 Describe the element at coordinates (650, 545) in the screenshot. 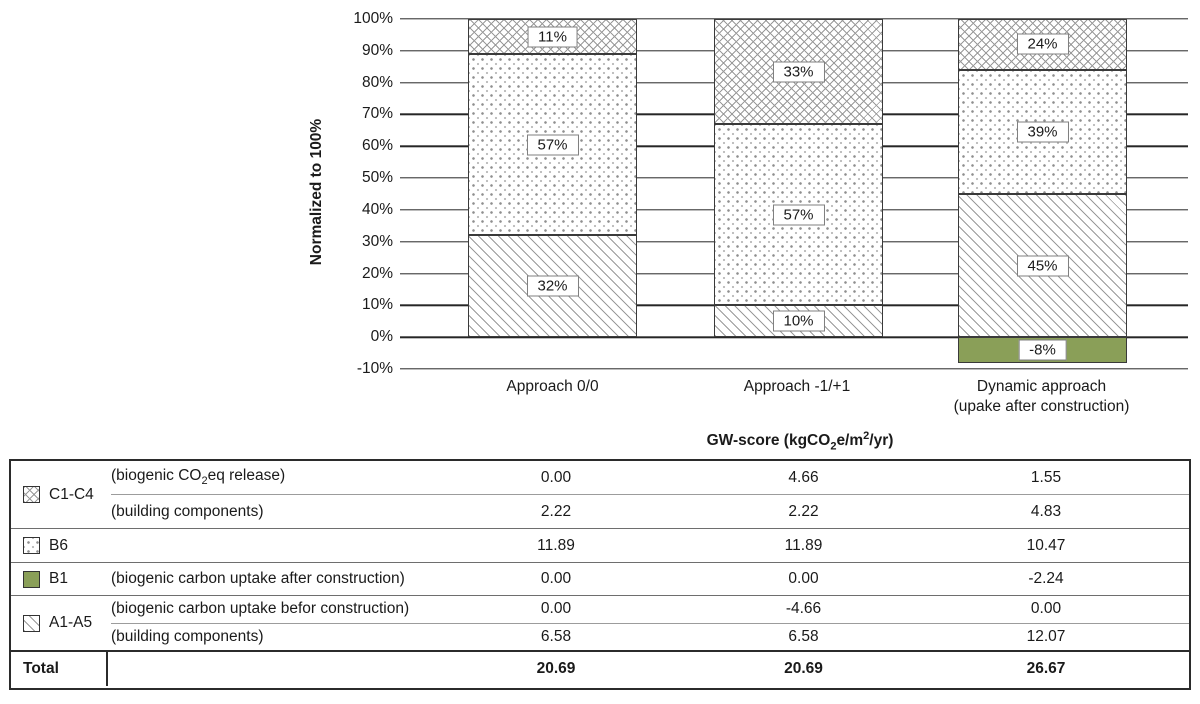

I see `table-subrow: 11.89 11.89 10.47` at that location.